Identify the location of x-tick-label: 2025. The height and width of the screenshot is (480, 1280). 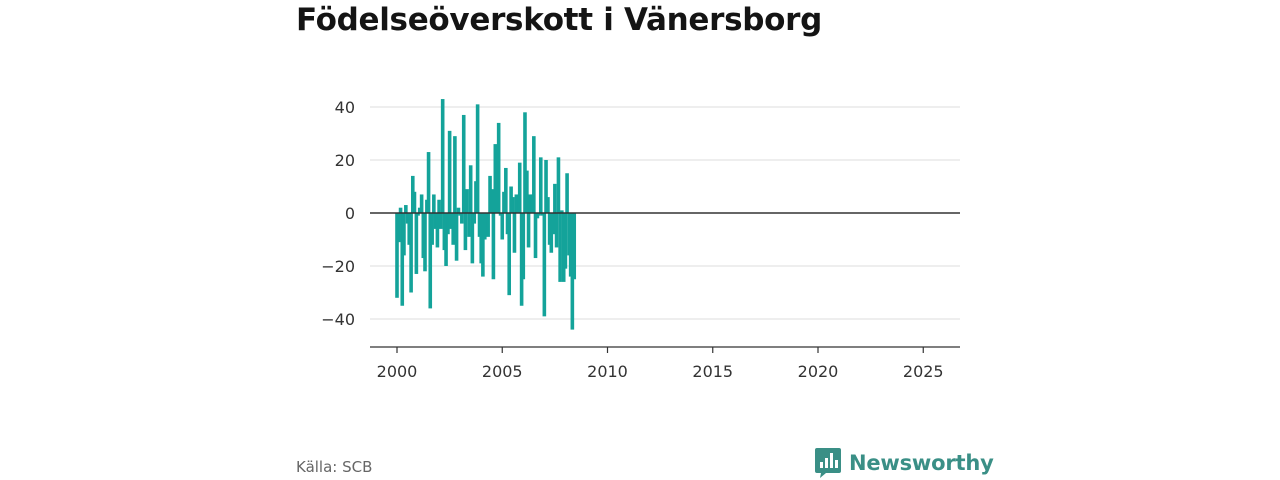
(923, 371).